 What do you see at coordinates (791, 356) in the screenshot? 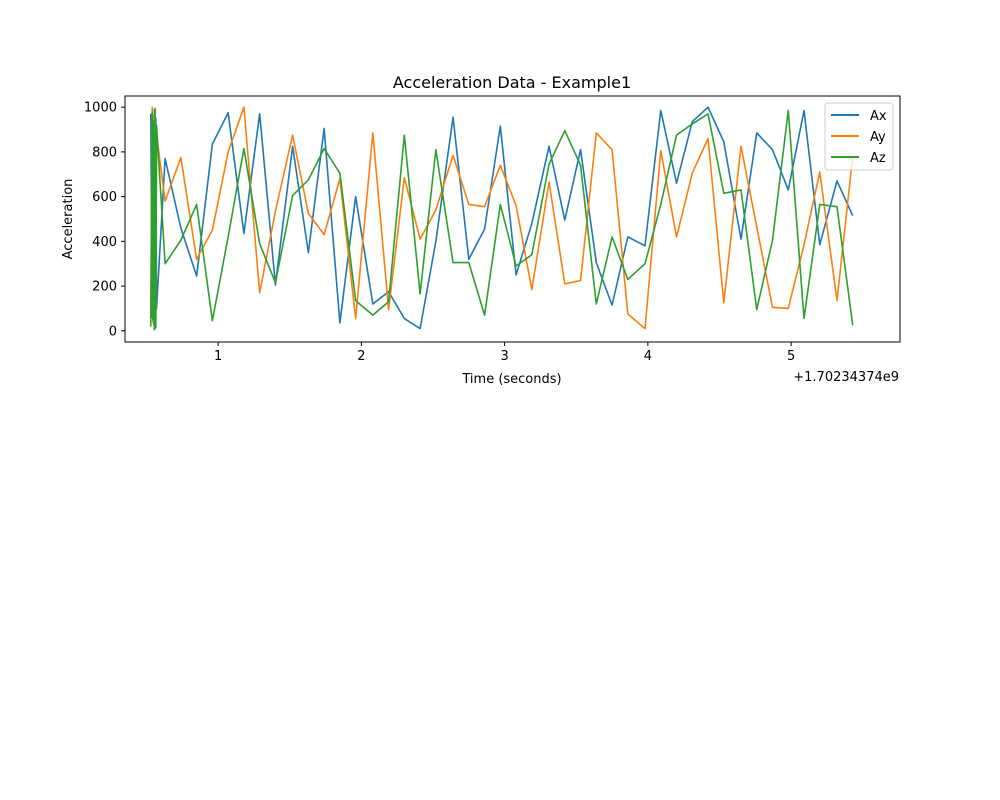
I see `x-tick-label: 5` at bounding box center [791, 356].